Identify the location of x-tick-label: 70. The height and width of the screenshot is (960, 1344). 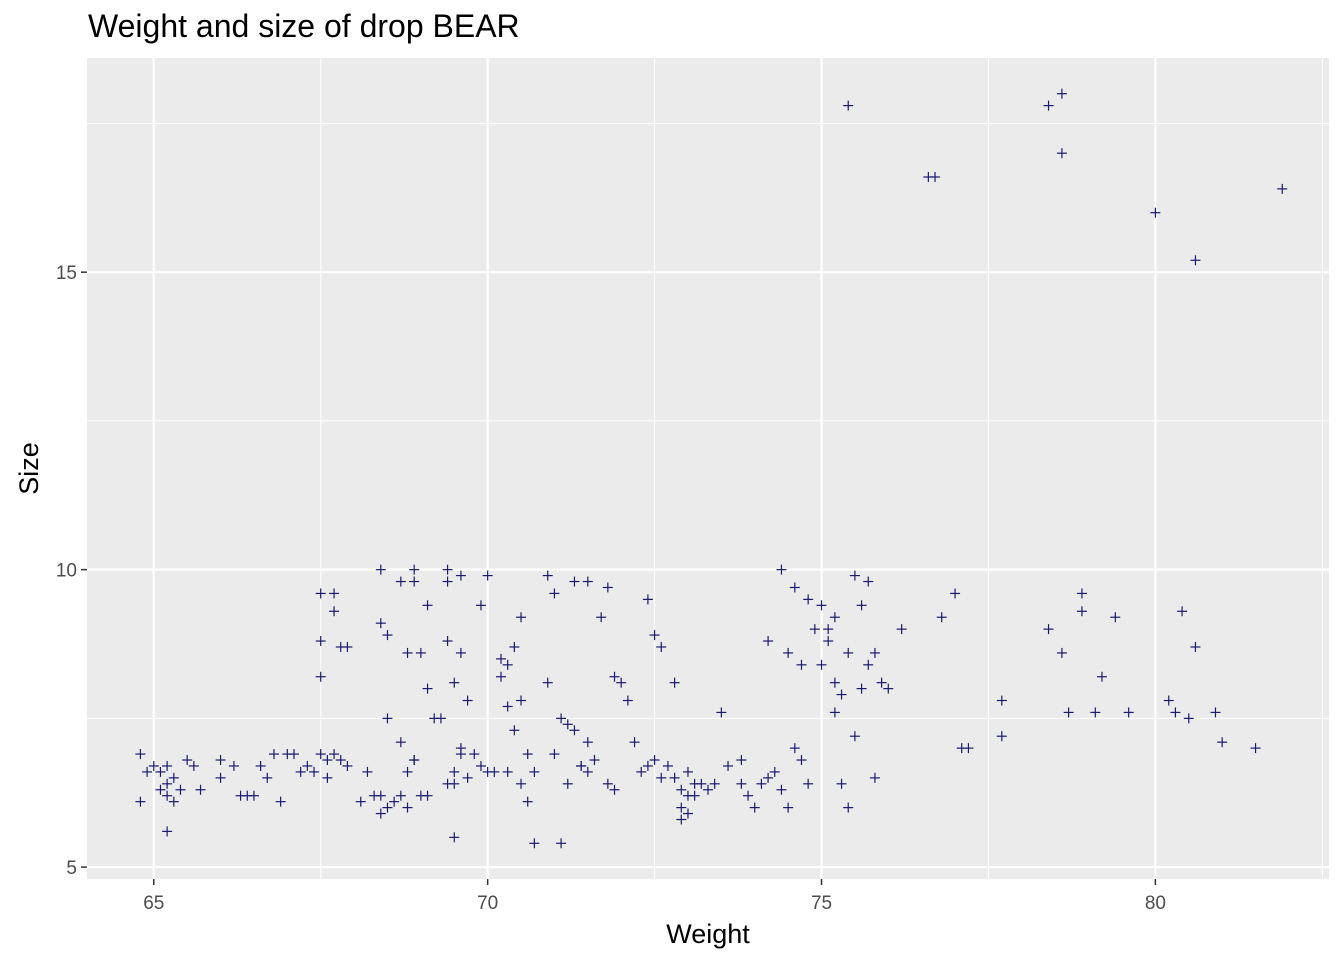
(487, 903).